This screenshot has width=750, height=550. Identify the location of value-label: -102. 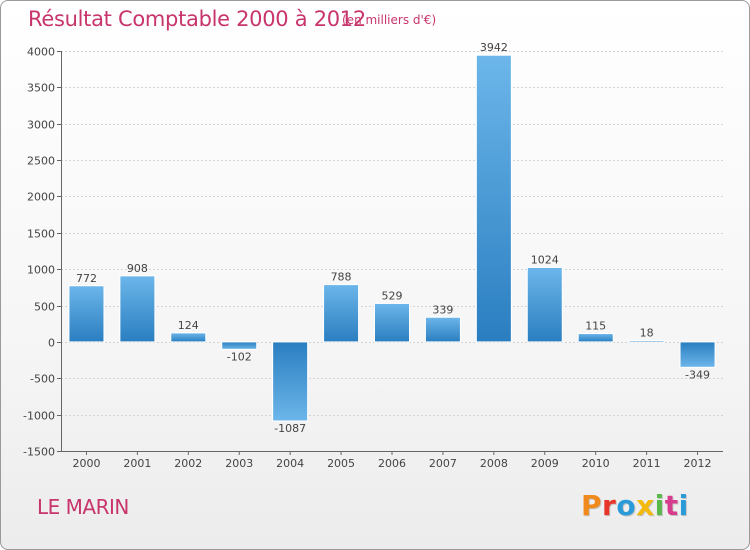
(239, 356).